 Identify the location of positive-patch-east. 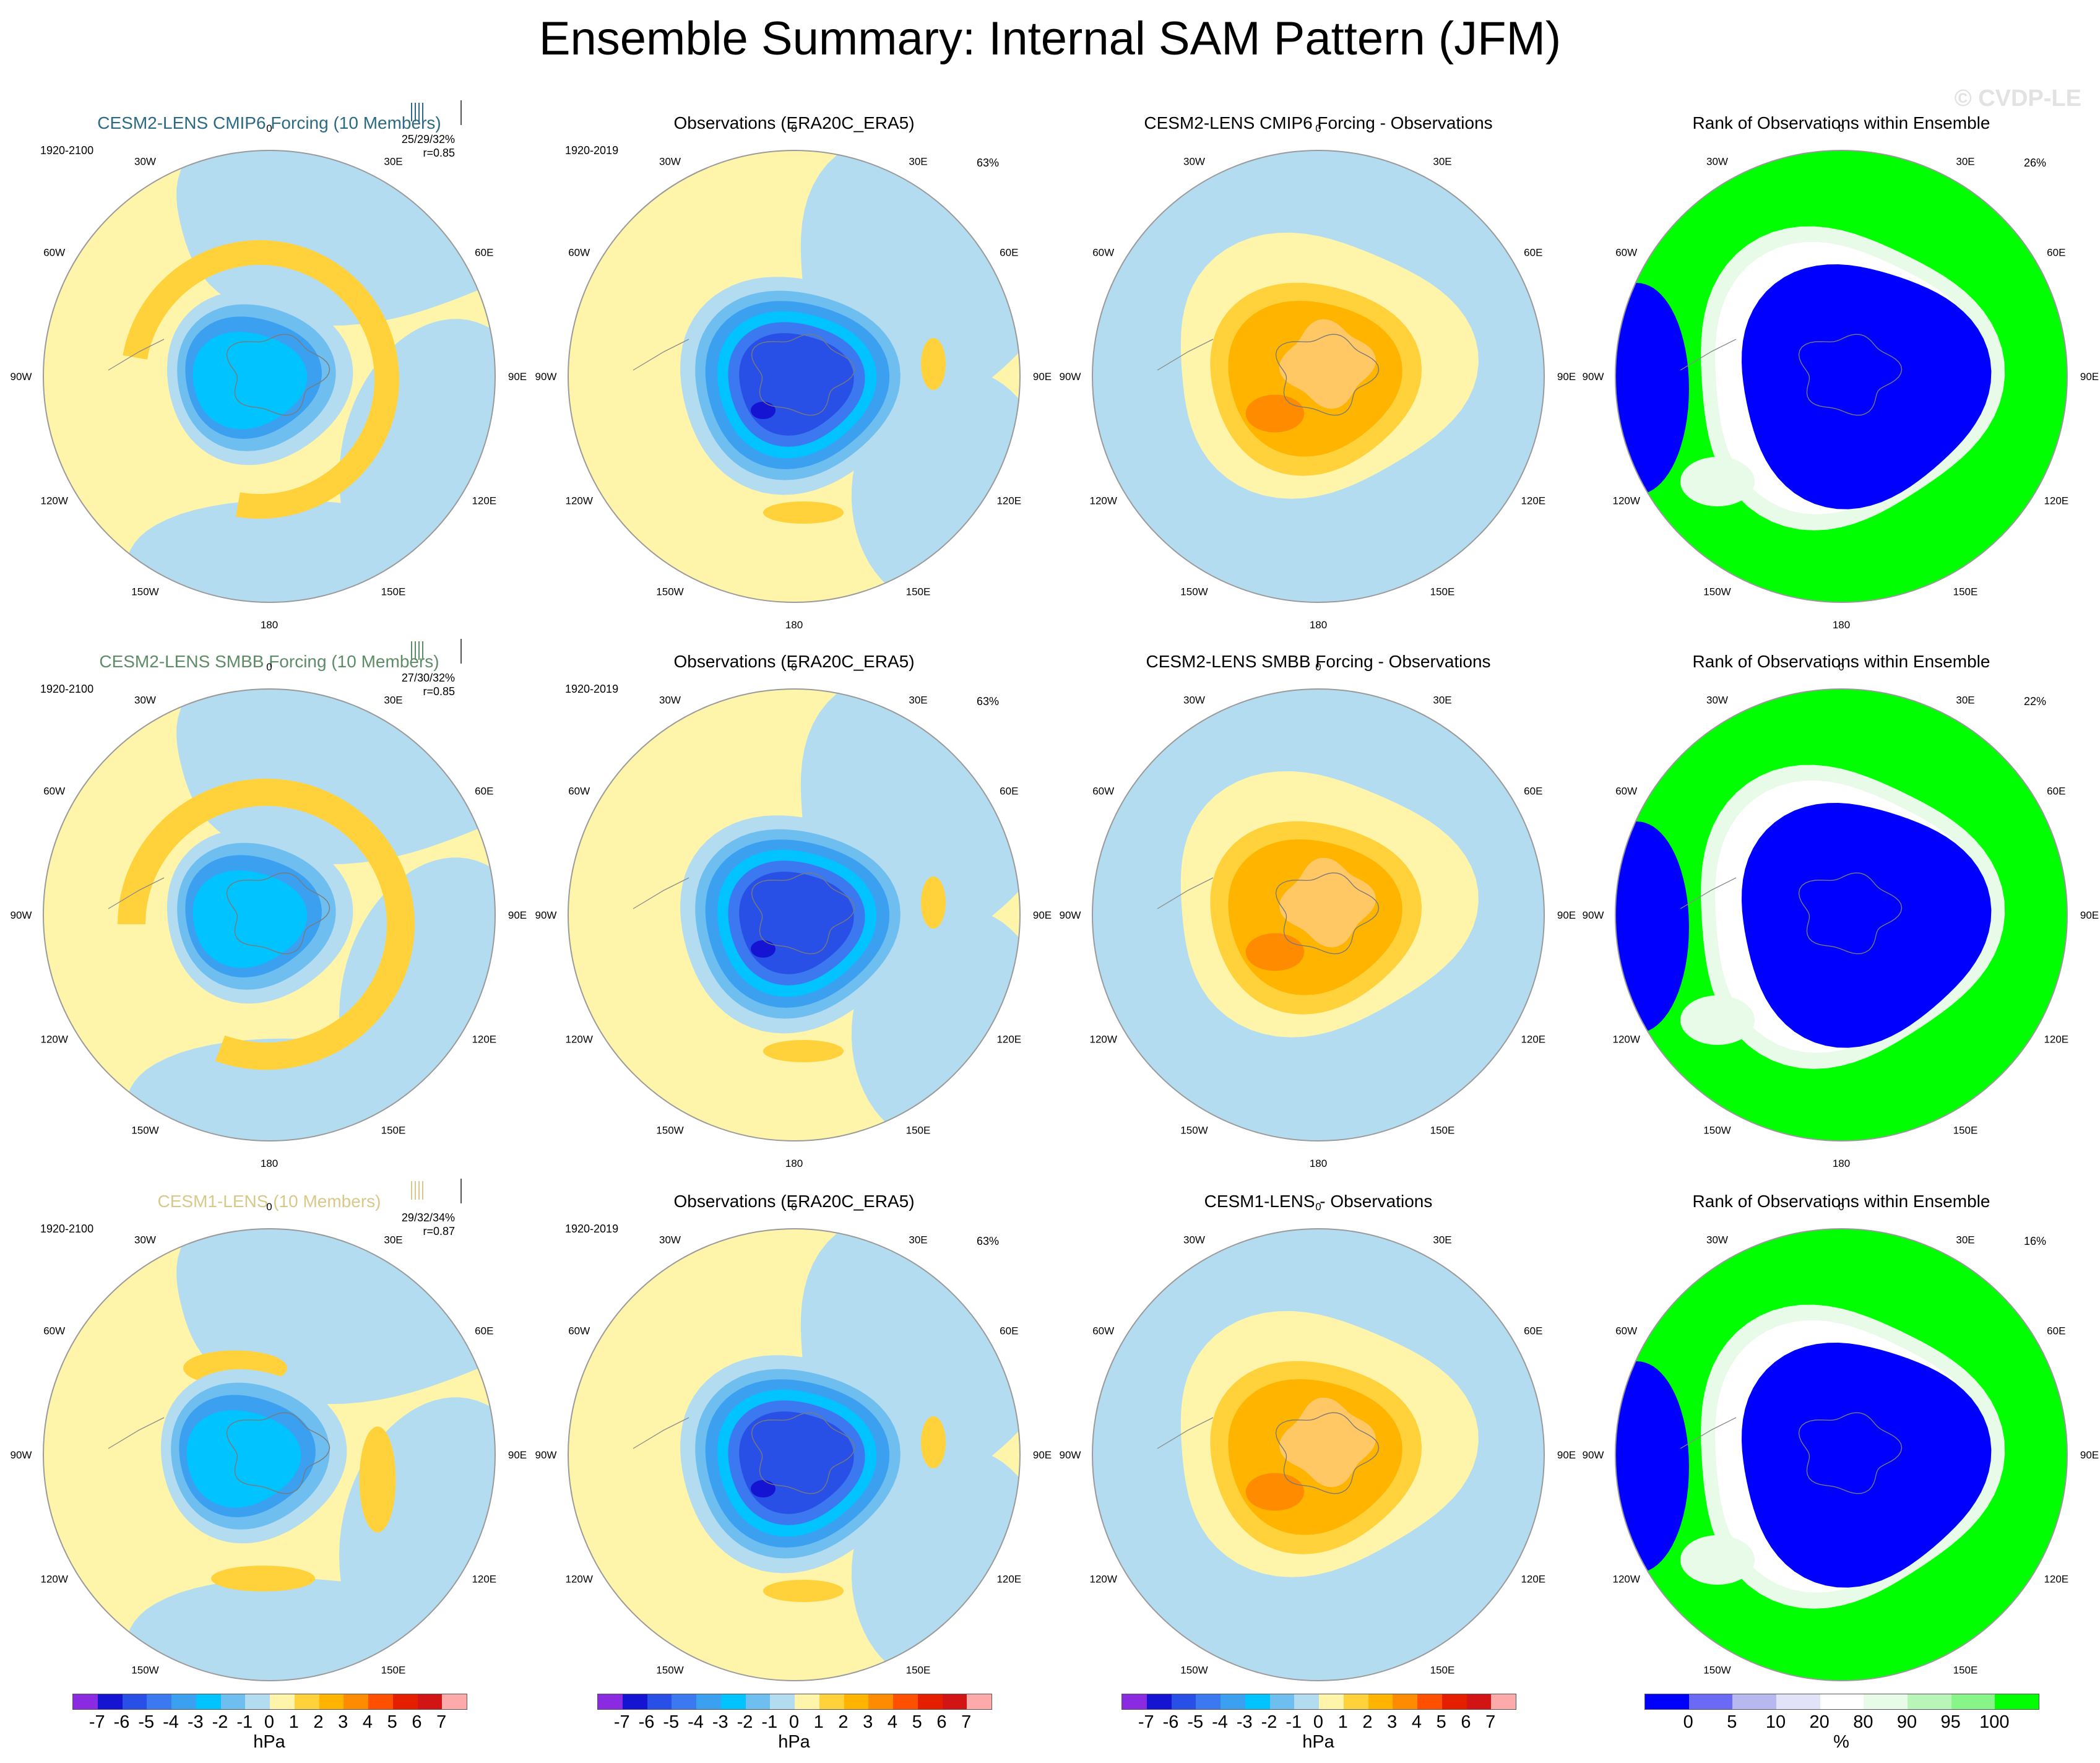
(933, 364).